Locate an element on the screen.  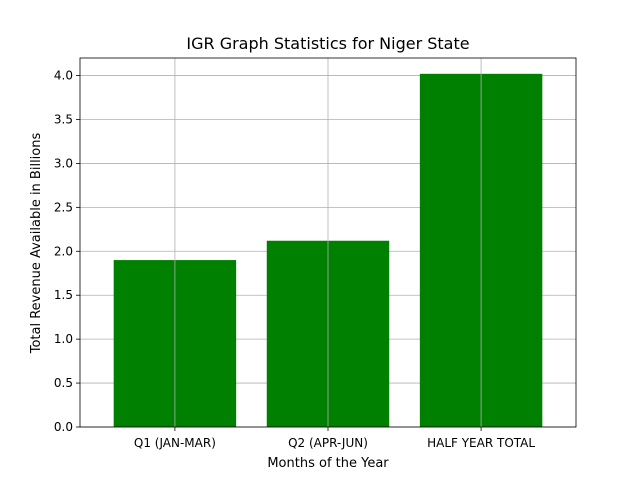
y-tick-label: 2.5 is located at coordinates (63, 207).